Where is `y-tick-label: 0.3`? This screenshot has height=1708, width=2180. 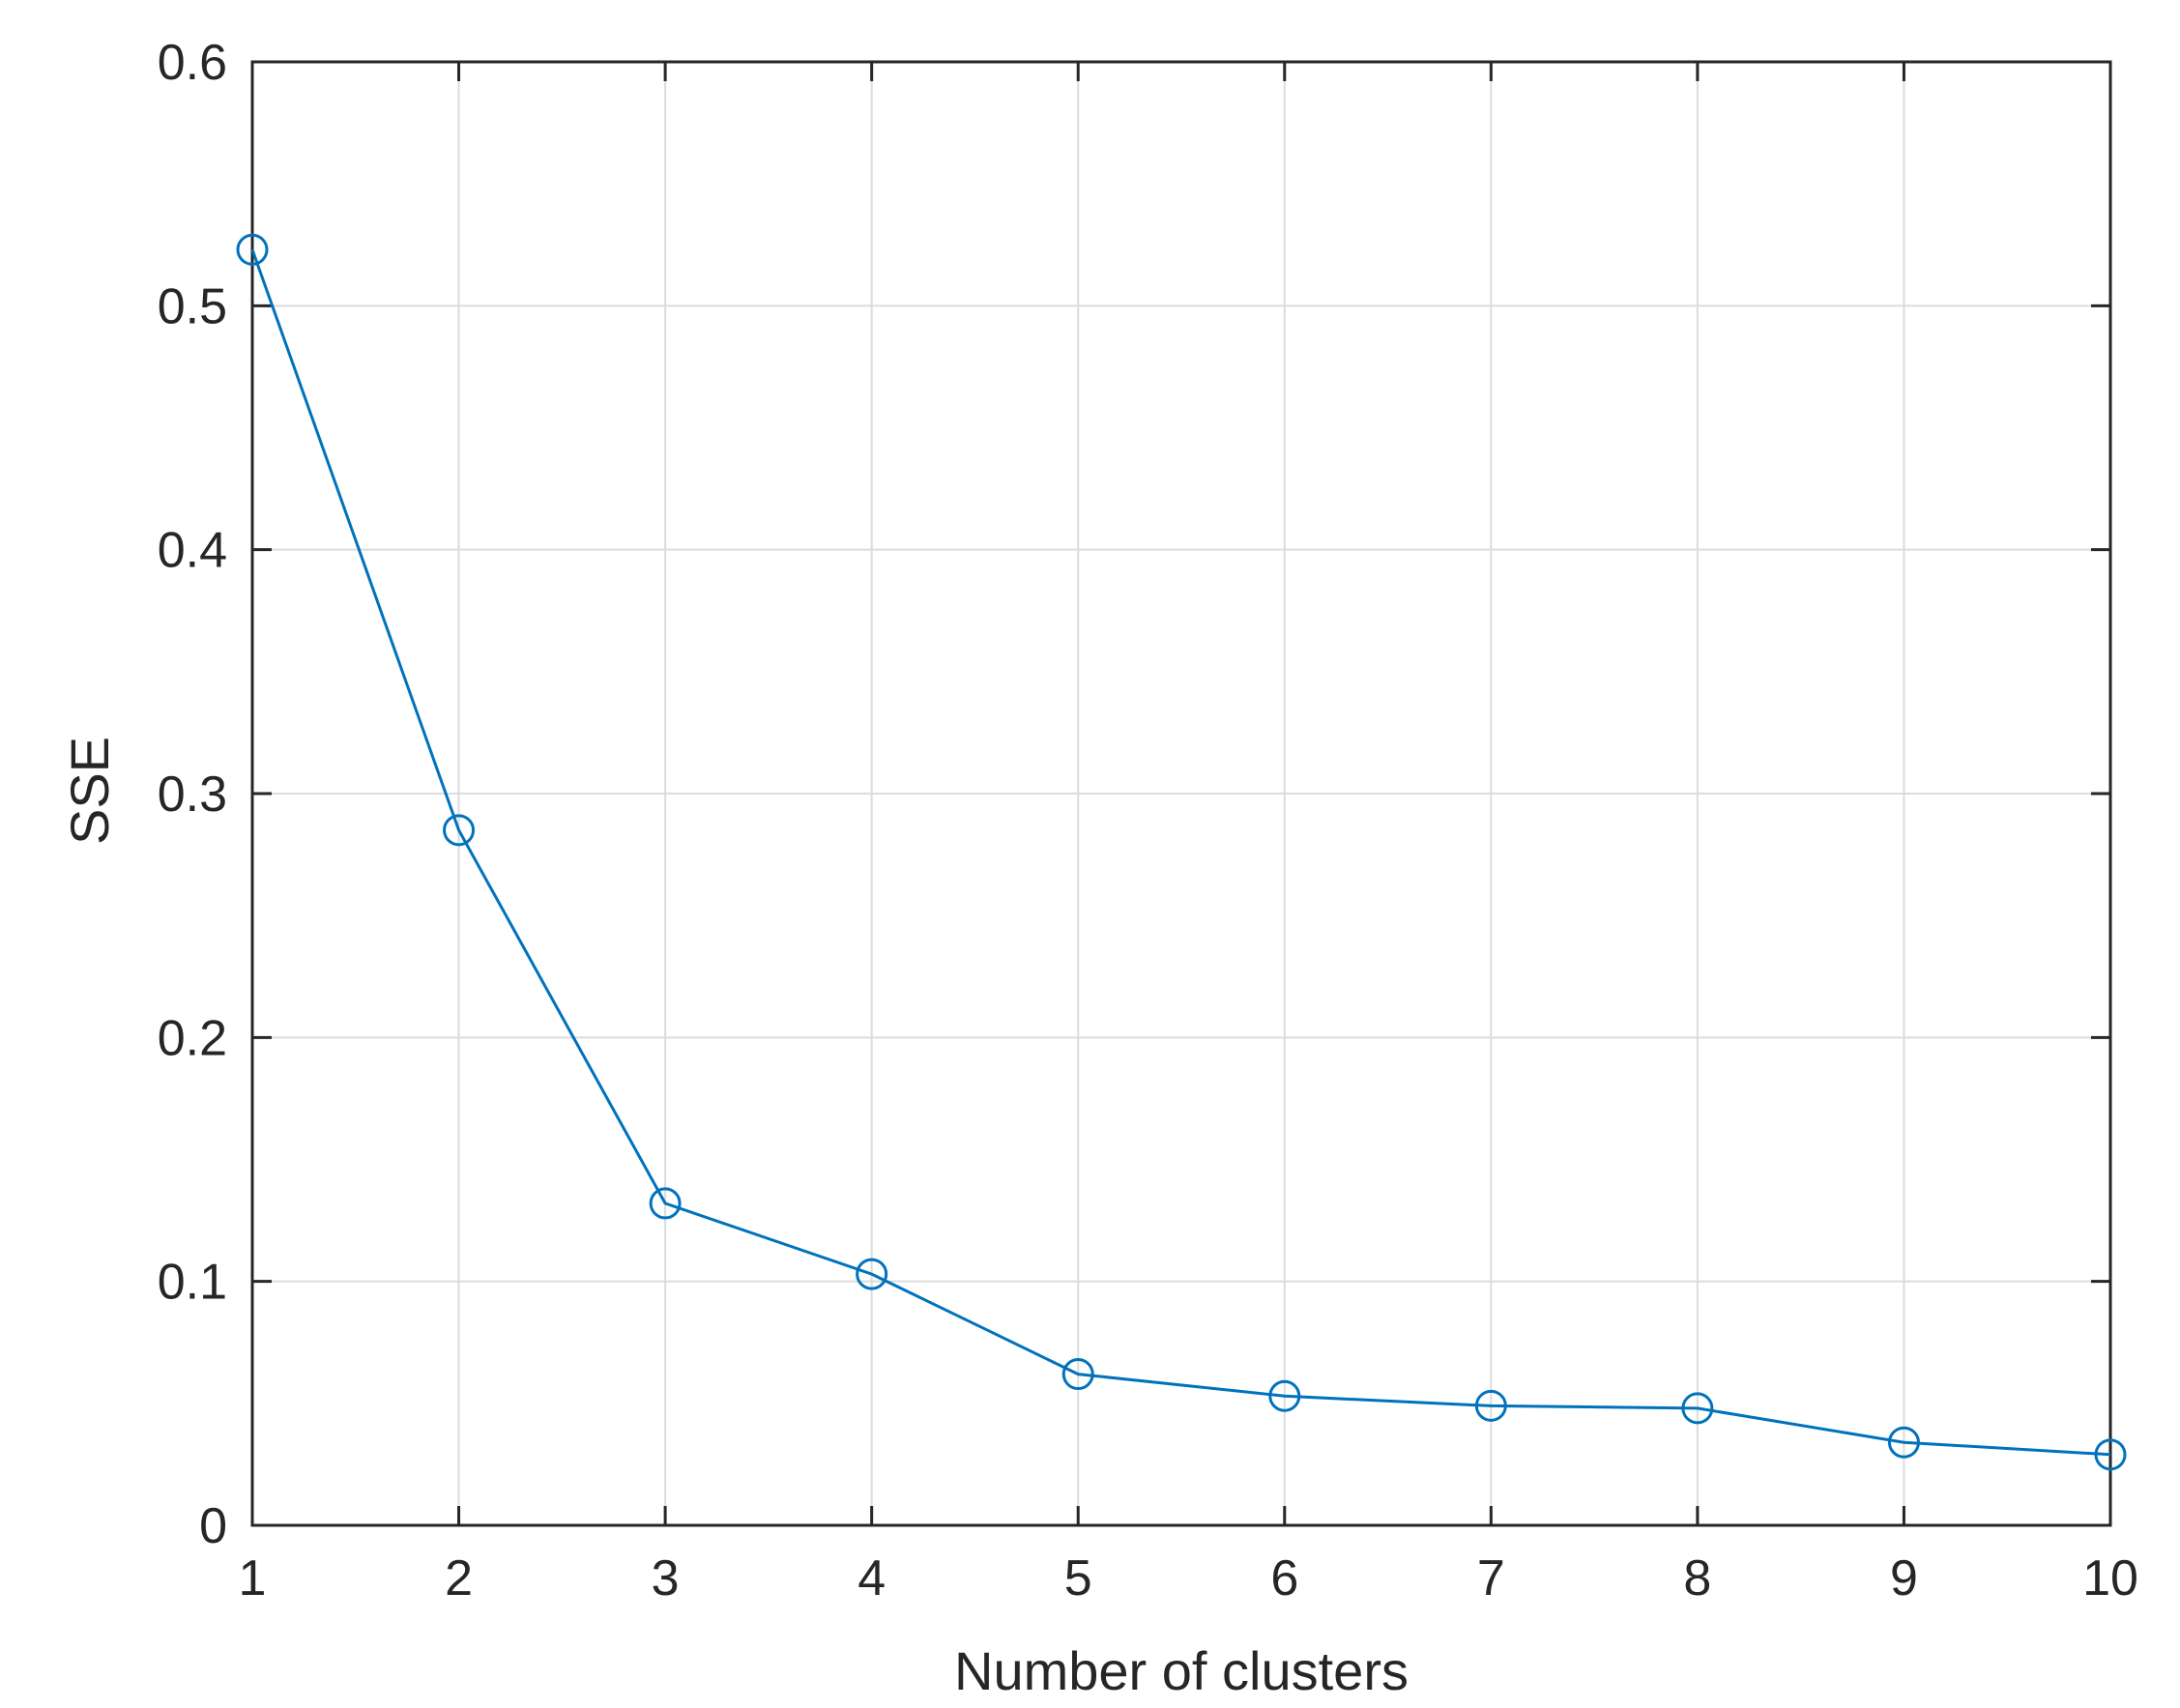 y-tick-label: 0.3 is located at coordinates (193, 795).